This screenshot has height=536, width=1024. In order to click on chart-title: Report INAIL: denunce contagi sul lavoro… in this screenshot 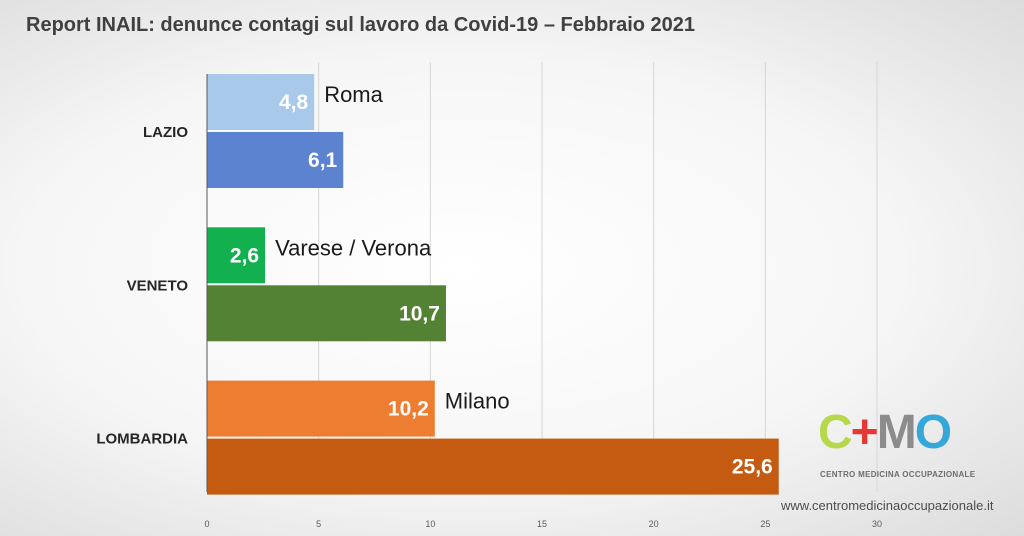, I will do `click(361, 25)`.